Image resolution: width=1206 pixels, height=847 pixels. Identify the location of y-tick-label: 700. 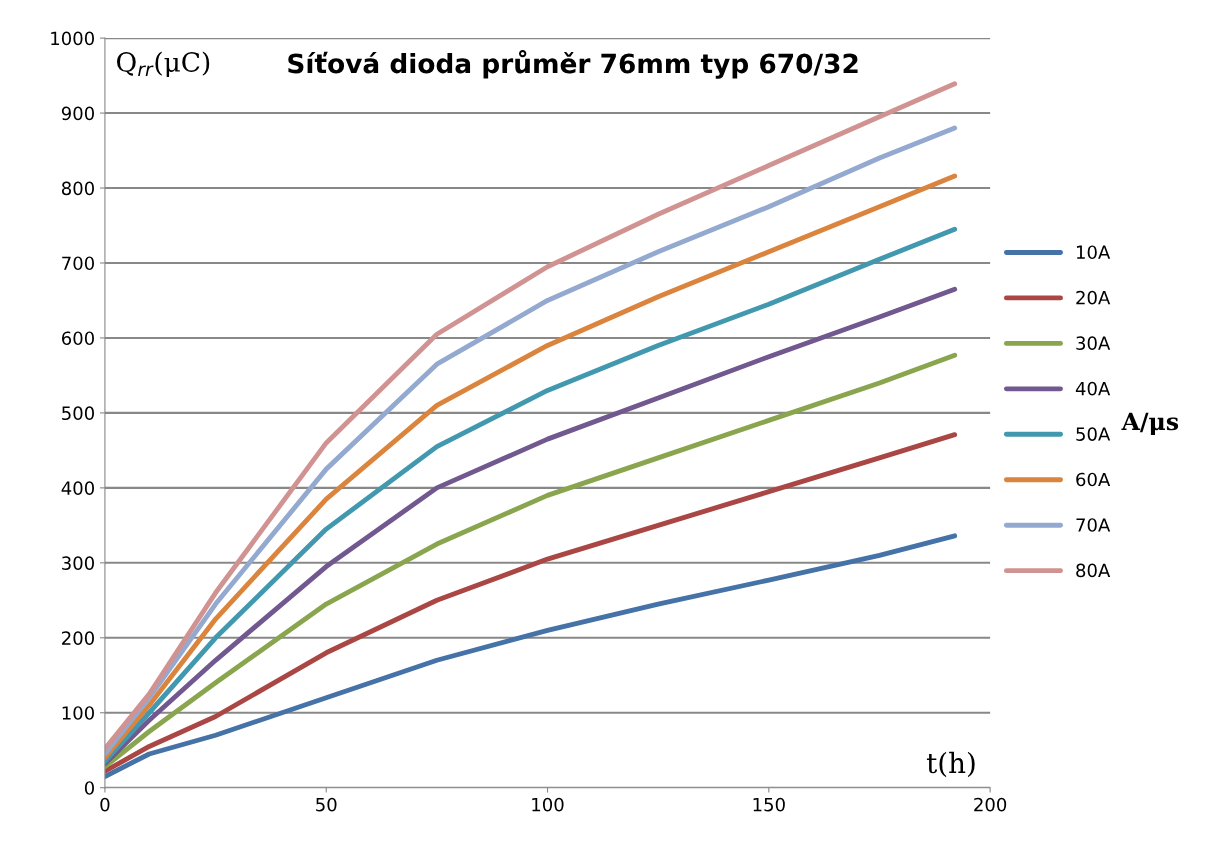
(78, 263).